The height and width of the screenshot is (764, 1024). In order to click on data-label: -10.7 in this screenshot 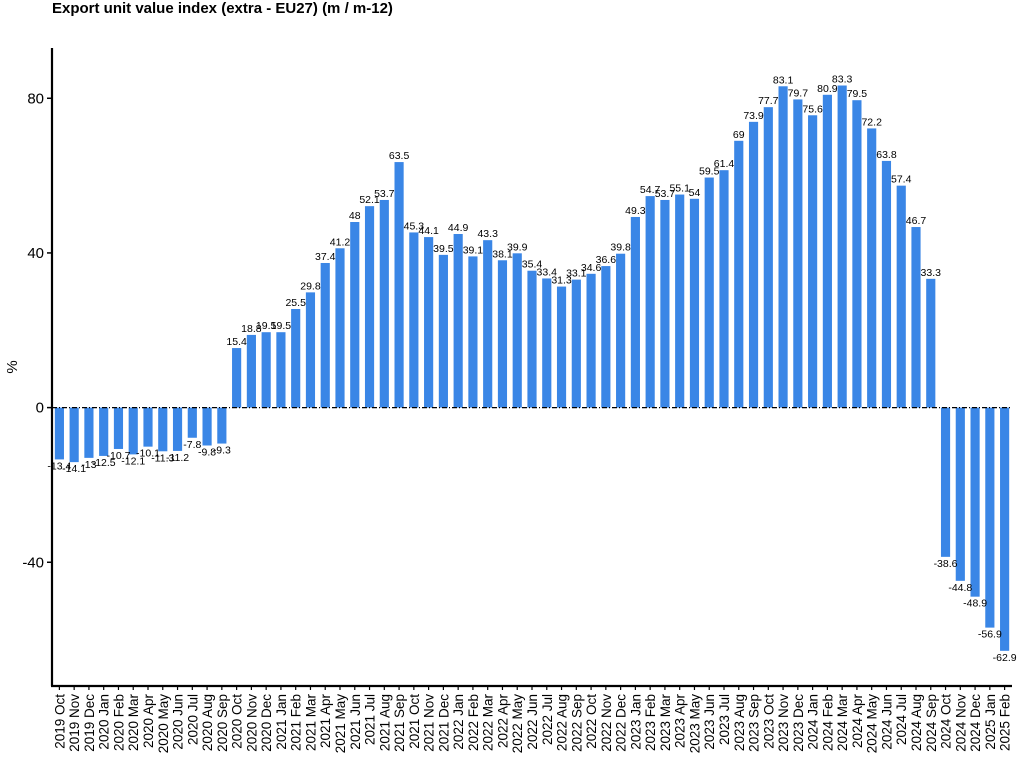, I will do `click(118, 456)`.